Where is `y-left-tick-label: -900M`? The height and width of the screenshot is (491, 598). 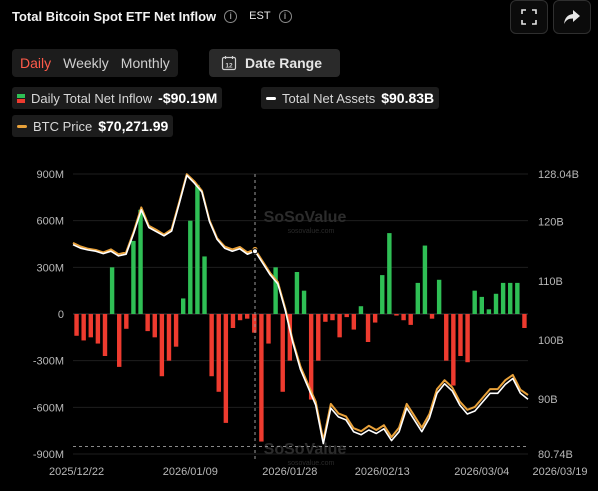 y-left-tick-label: -900M is located at coordinates (48, 455).